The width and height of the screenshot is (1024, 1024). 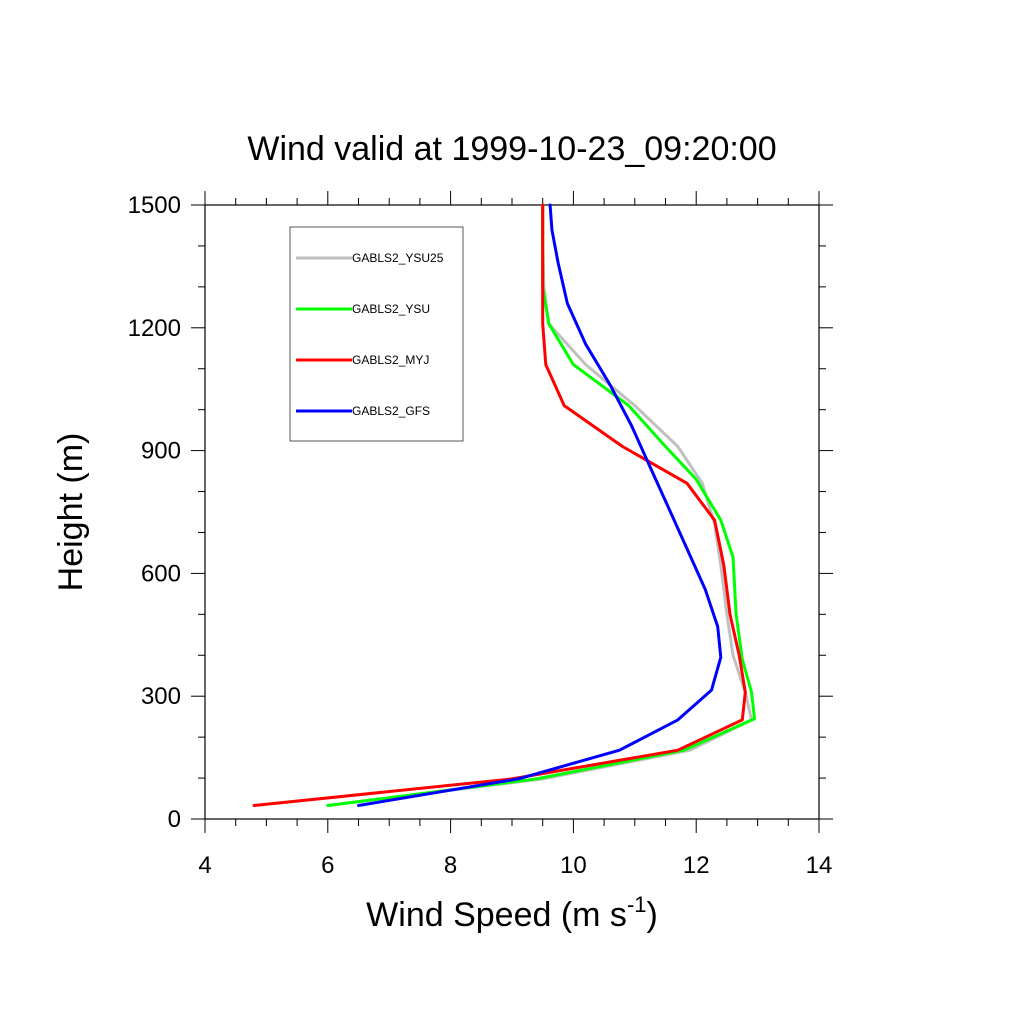 I want to click on y-tick-label: 300, so click(x=161, y=696).